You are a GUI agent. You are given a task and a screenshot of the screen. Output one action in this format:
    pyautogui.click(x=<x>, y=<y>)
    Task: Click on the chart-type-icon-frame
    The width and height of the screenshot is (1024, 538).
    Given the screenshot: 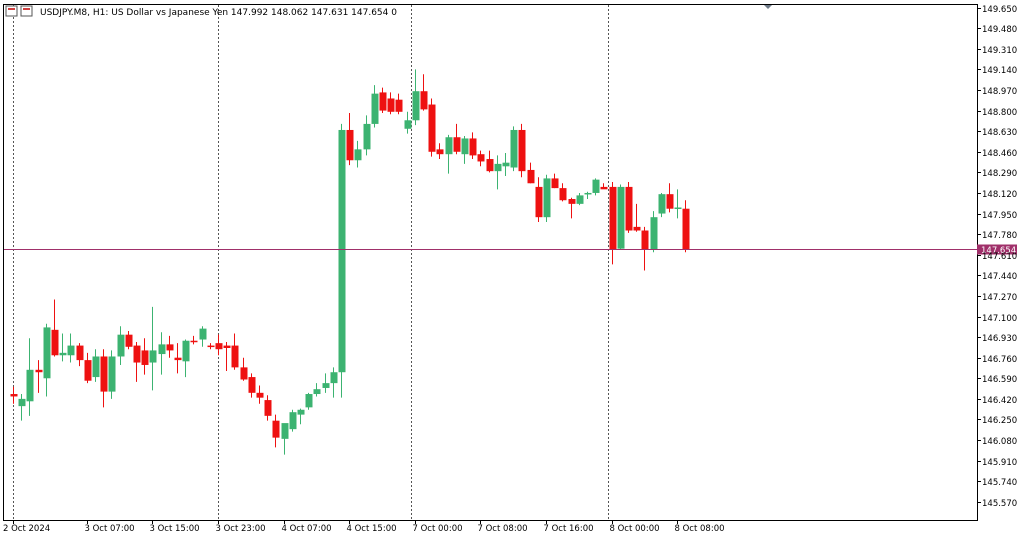 What is the action you would take?
    pyautogui.click(x=11, y=11)
    